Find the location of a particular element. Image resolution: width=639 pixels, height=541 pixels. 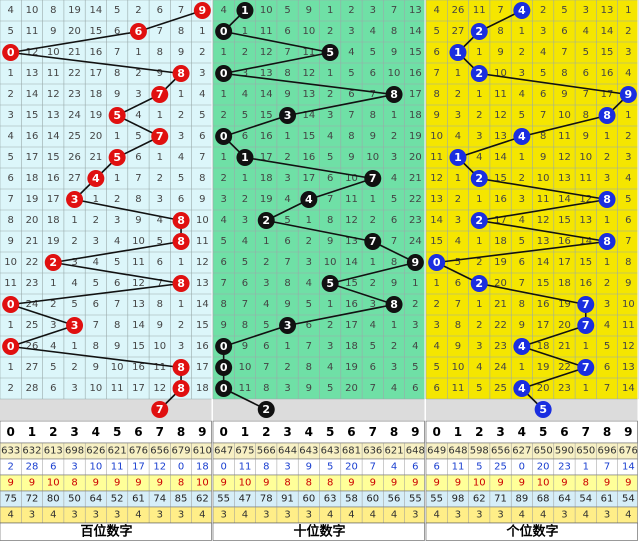

column-digit: 8 is located at coordinates (607, 432).